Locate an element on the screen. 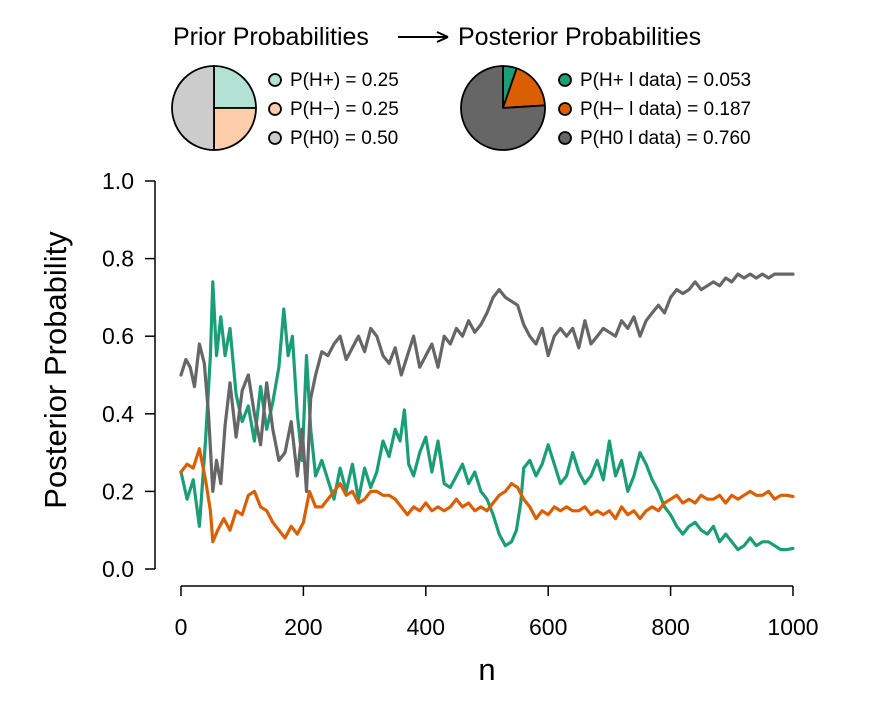 Image resolution: width=873 pixels, height=728 pixels. x-tick-label: 800 is located at coordinates (670, 627).